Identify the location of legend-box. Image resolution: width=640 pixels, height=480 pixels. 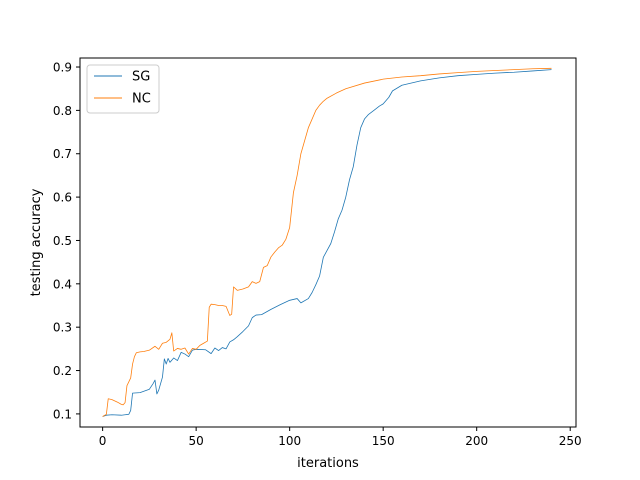
(123, 89).